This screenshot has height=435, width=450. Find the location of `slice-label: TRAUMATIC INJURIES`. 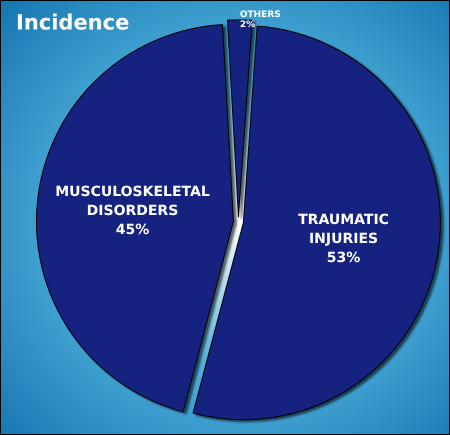

slice-label: TRAUMATIC INJURIES is located at coordinates (343, 230).